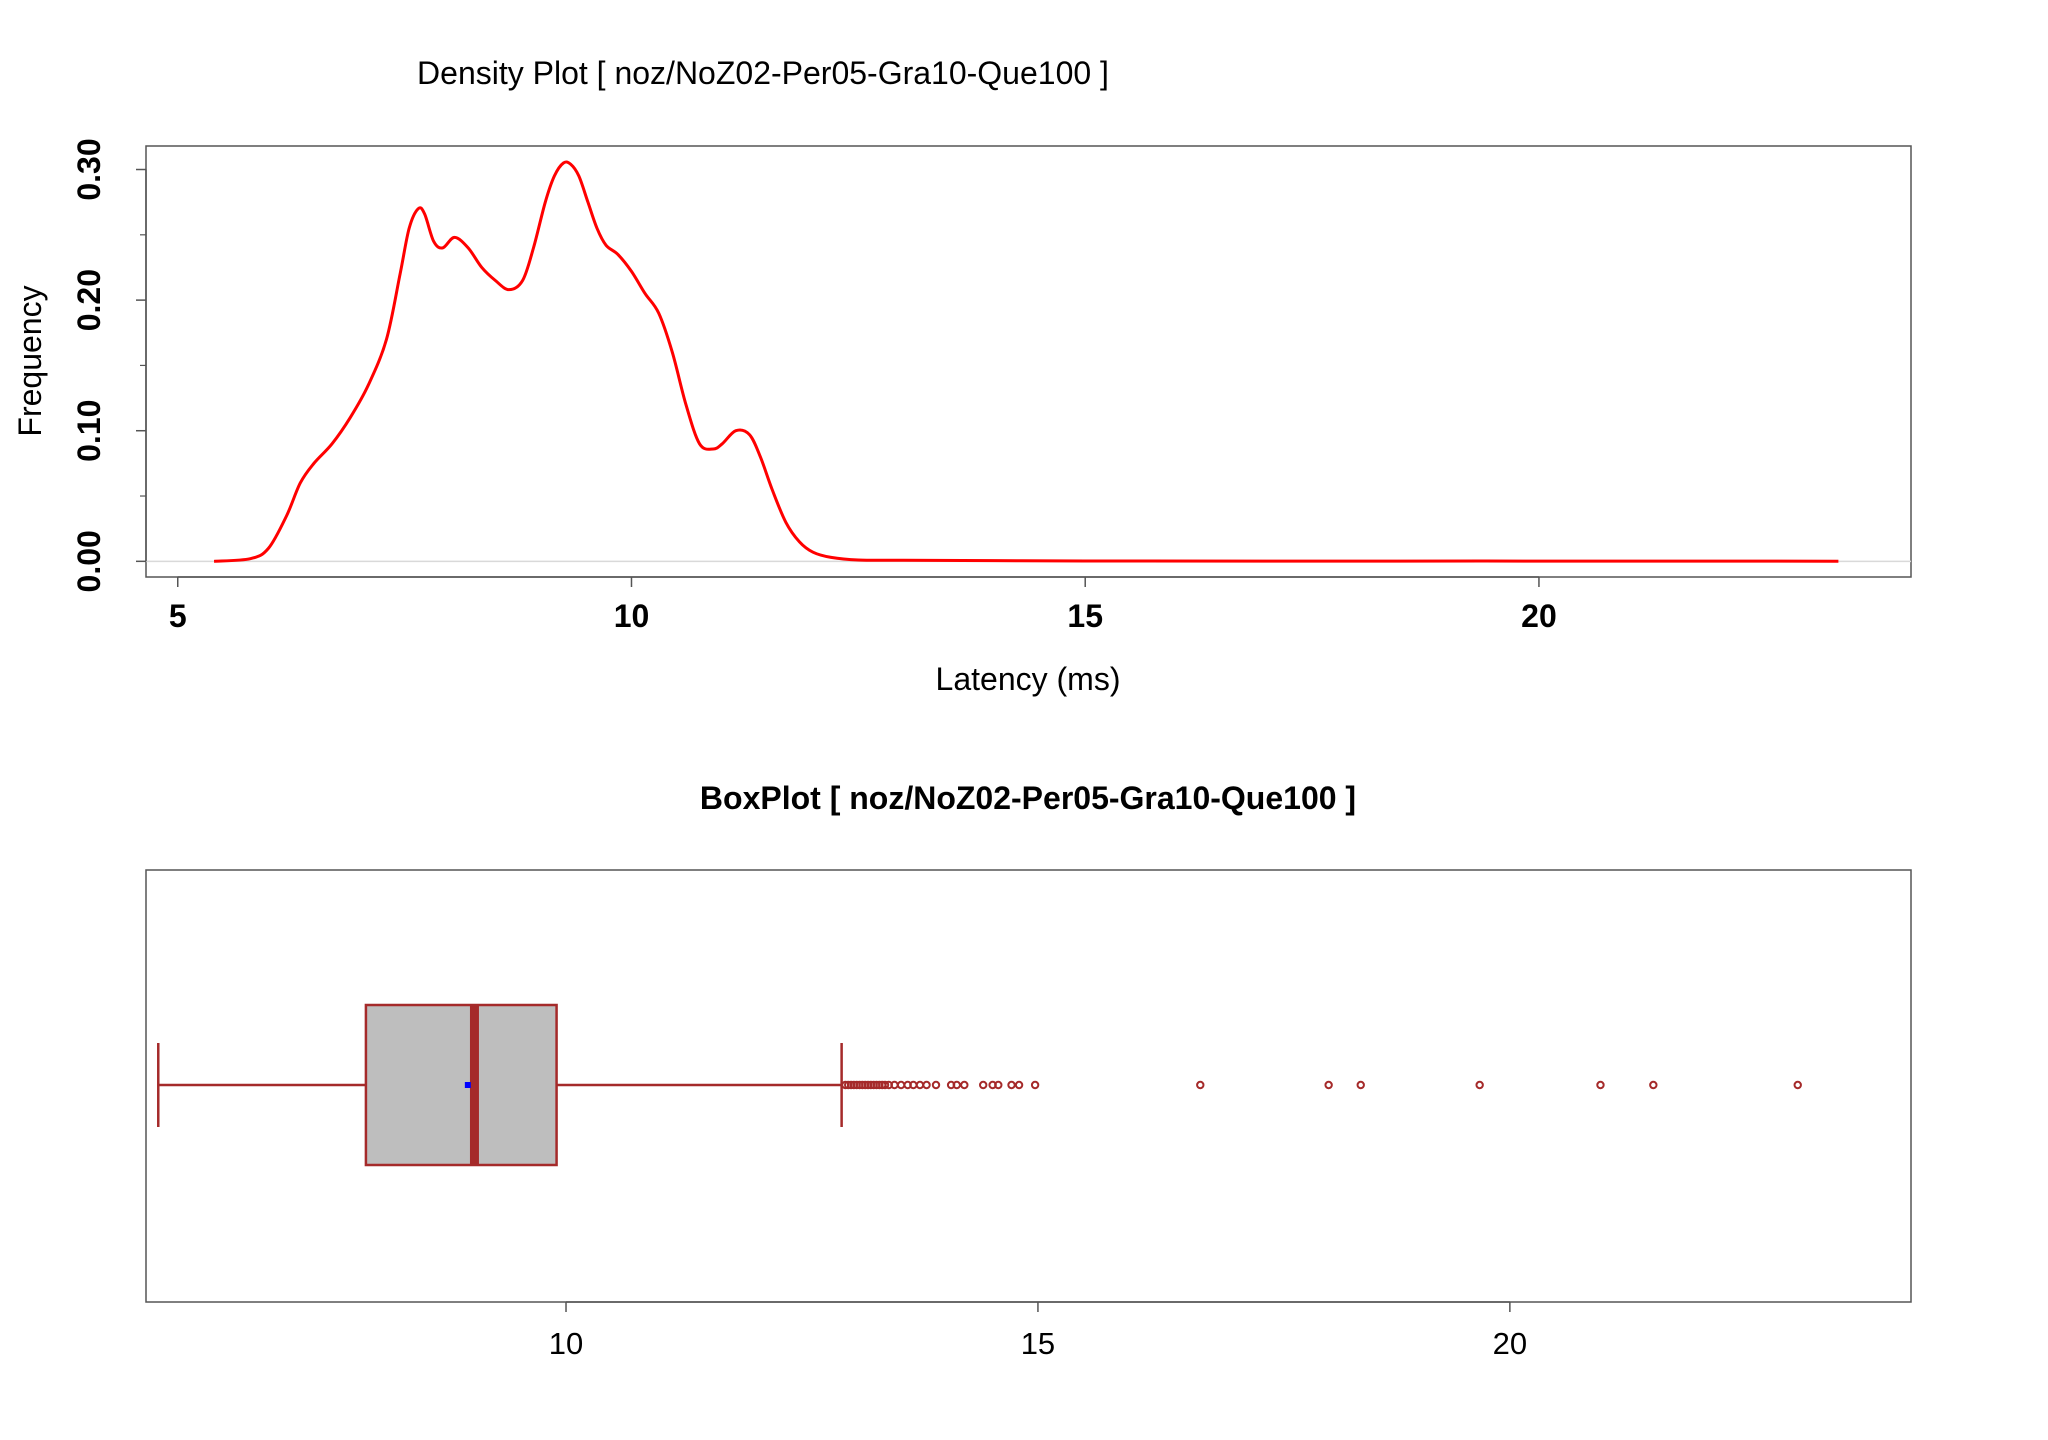  I want to click on density-x-axis: 5 10 15 20, so click(863, 605).